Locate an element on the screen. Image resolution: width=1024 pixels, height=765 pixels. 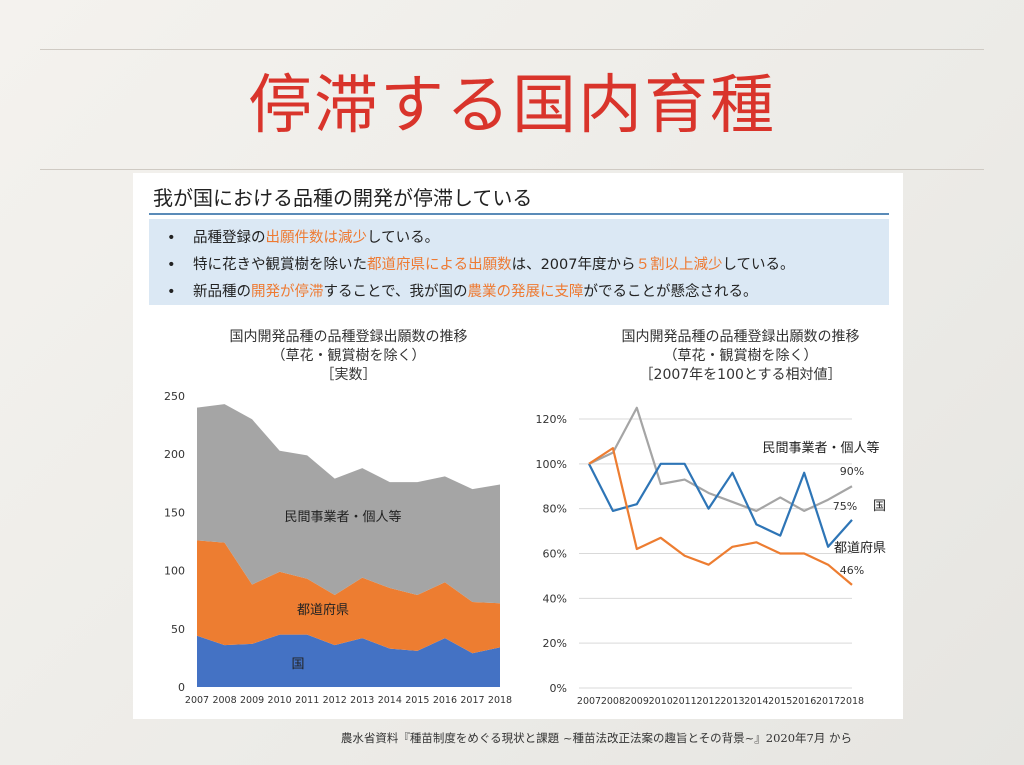
chart2-series-label: 国 is located at coordinates (879, 506).